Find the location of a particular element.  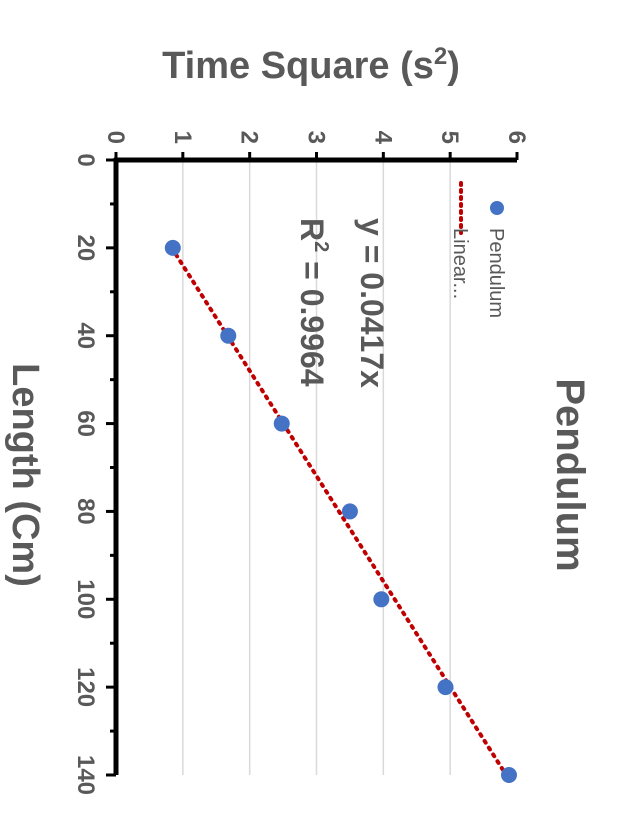

y-axis-title: Time Square (s2) is located at coordinates (311, 65).